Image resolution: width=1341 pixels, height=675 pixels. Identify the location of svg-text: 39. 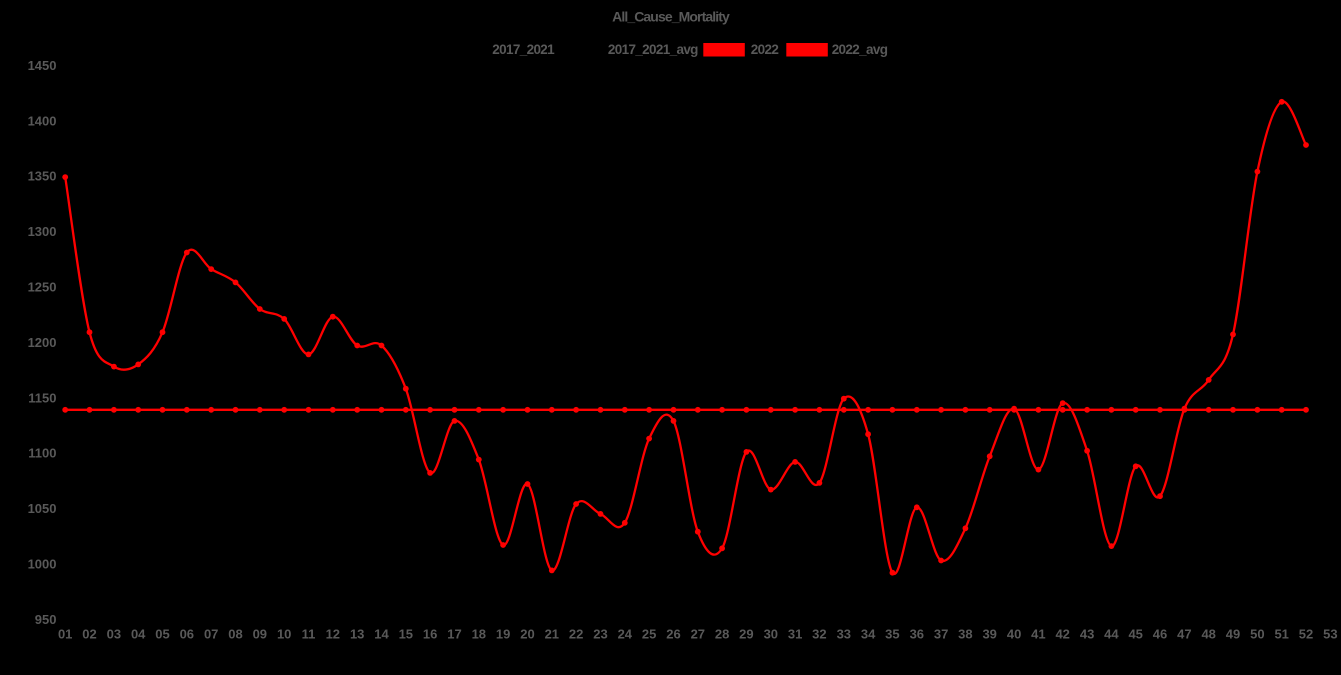
(989, 634).